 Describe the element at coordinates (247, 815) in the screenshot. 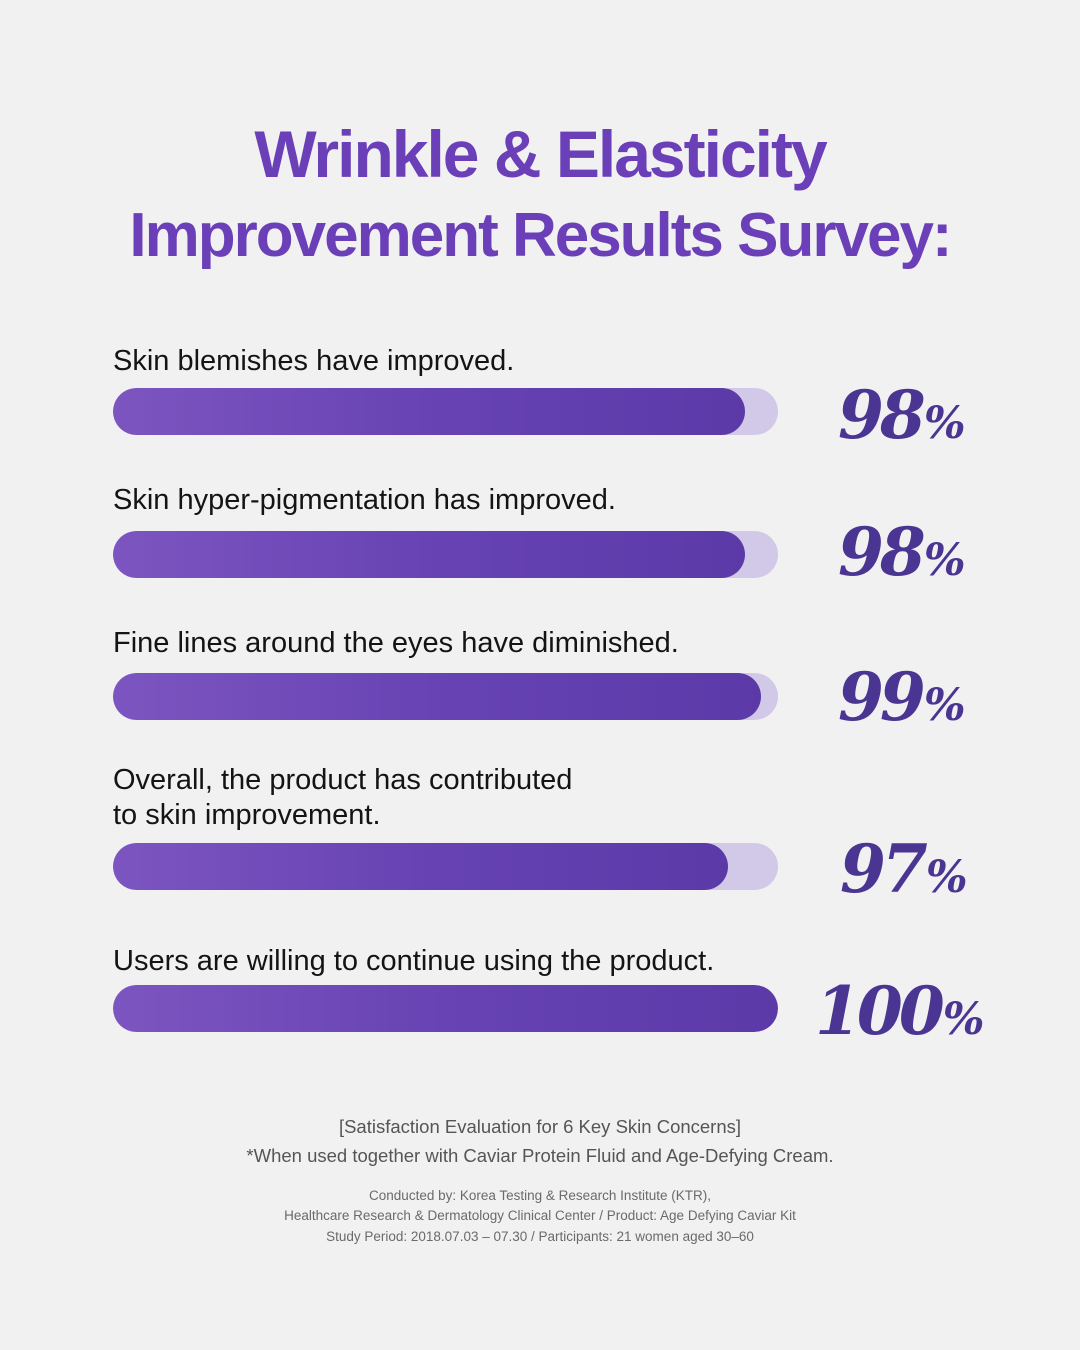

I see `bar-category-label: to skin improvement.` at that location.